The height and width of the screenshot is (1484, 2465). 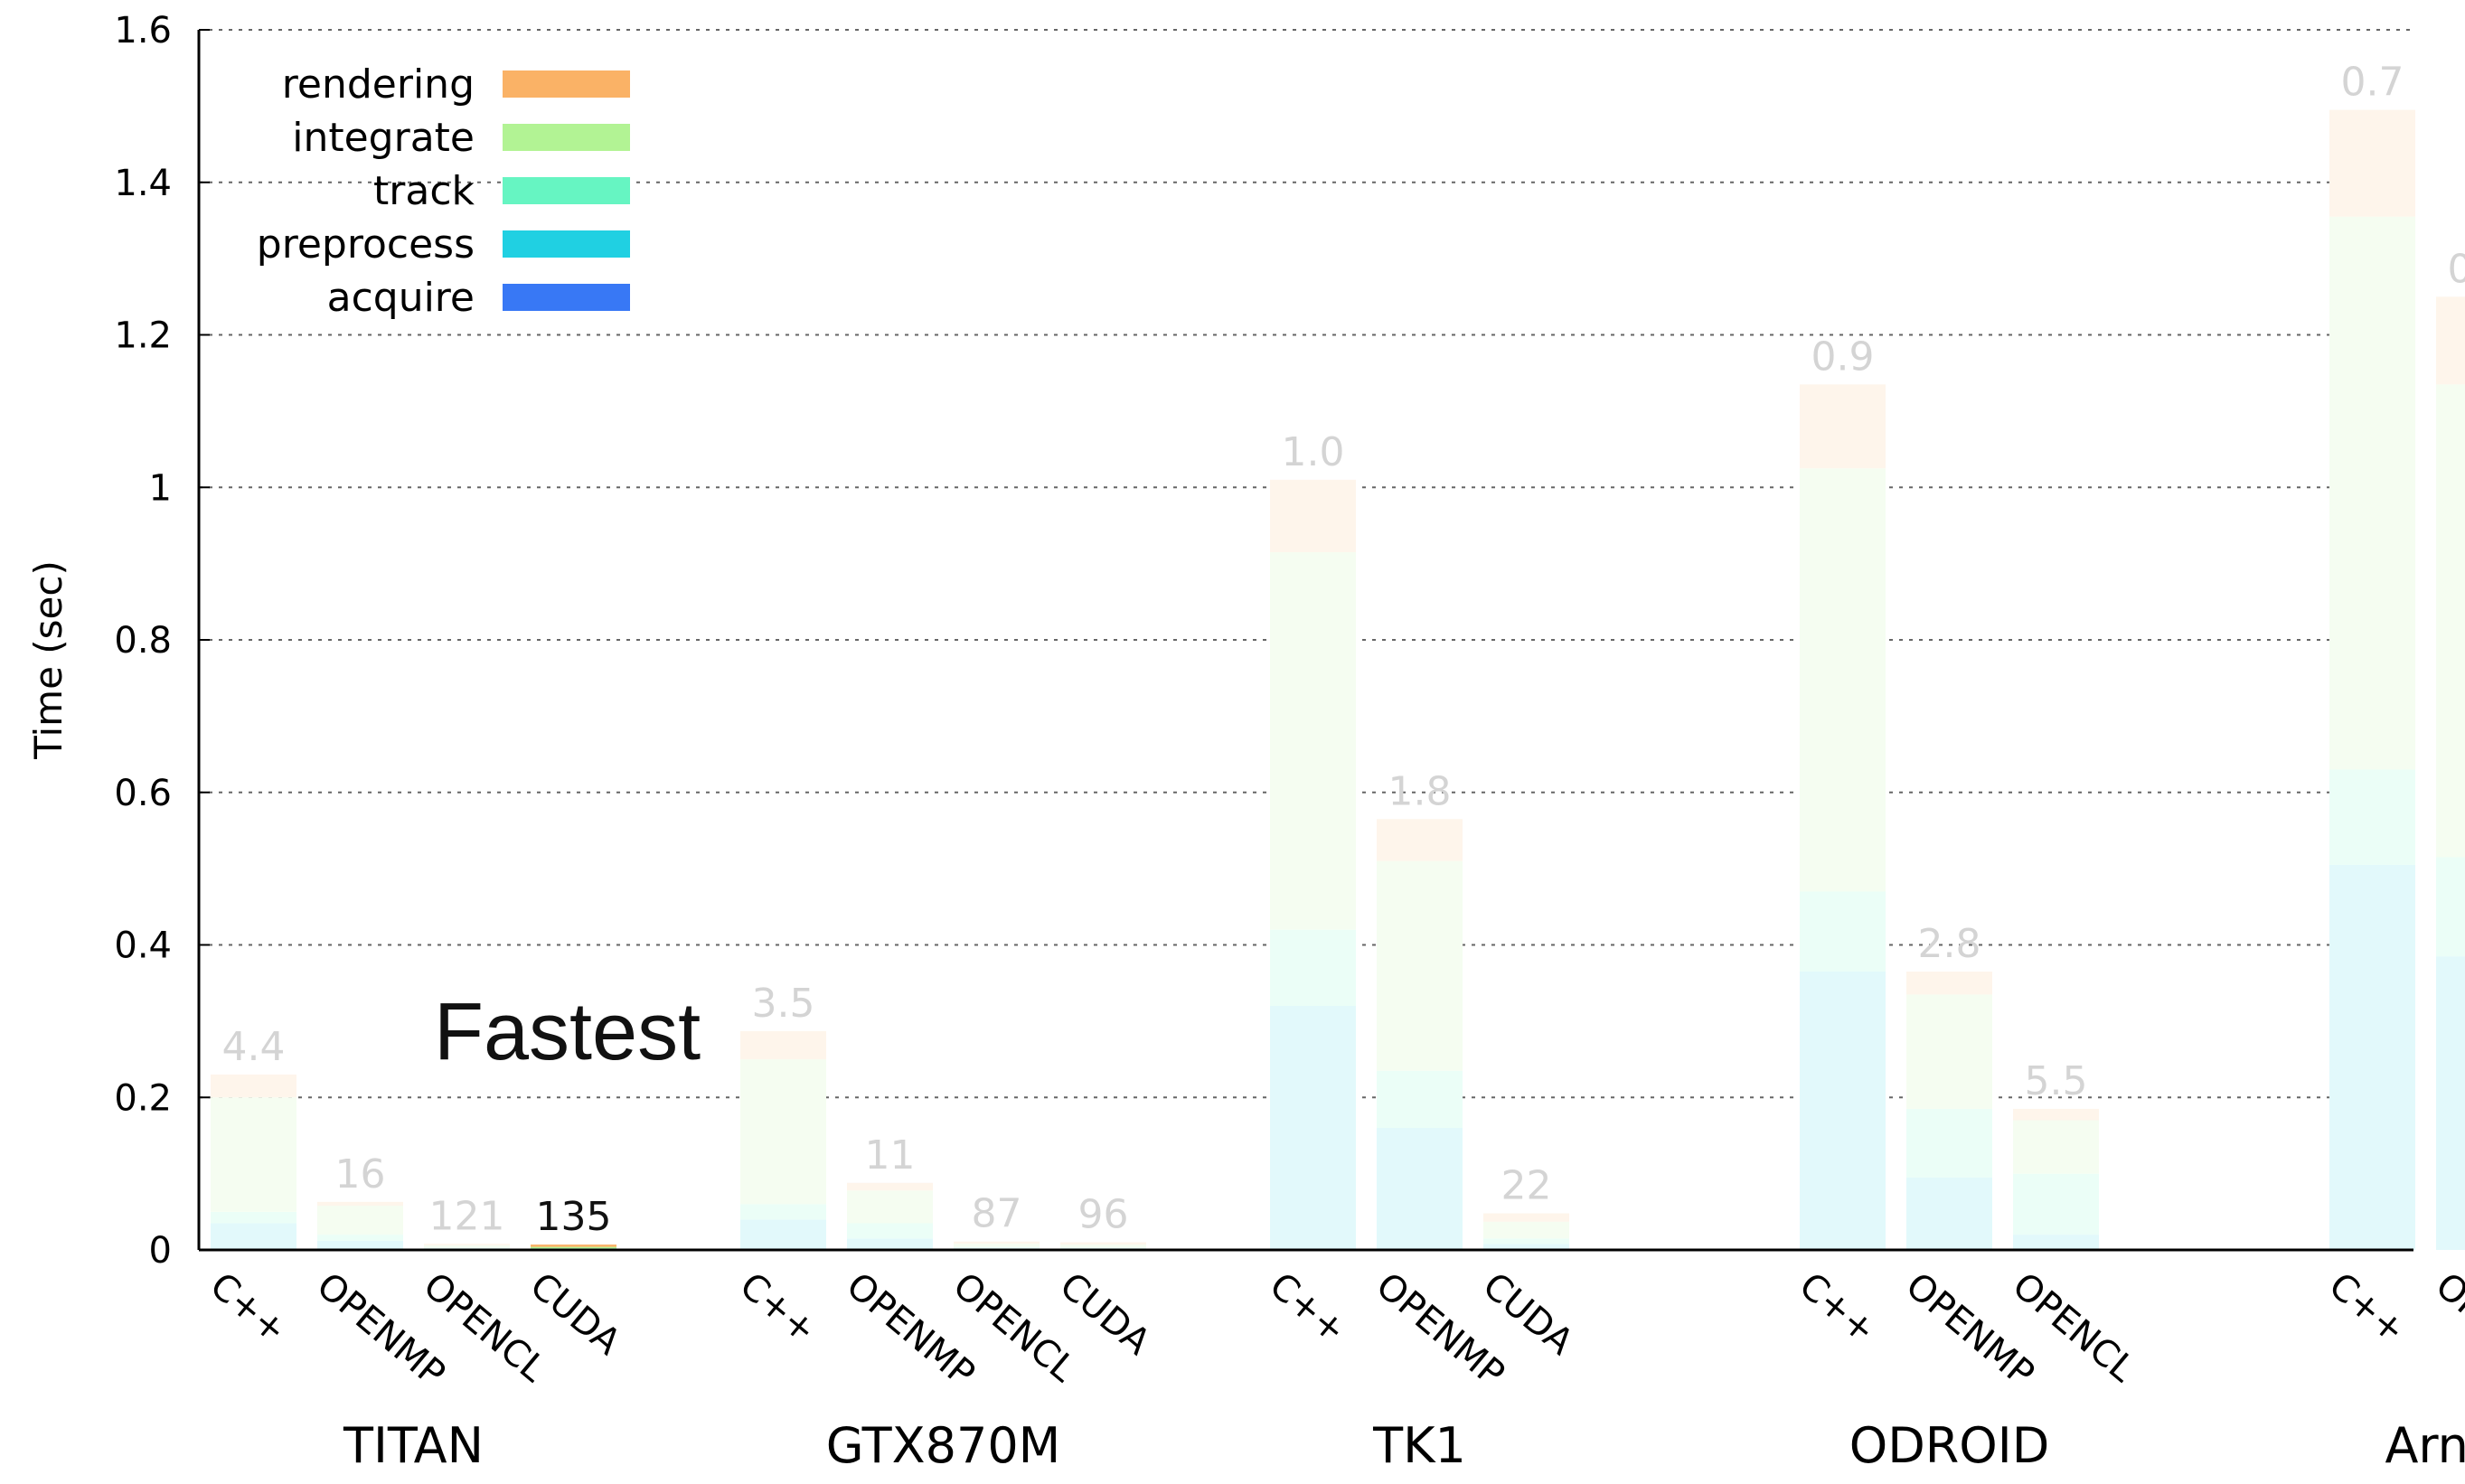 I want to click on bar-gtx870m-cuda-track, so click(x=1103, y=1248).